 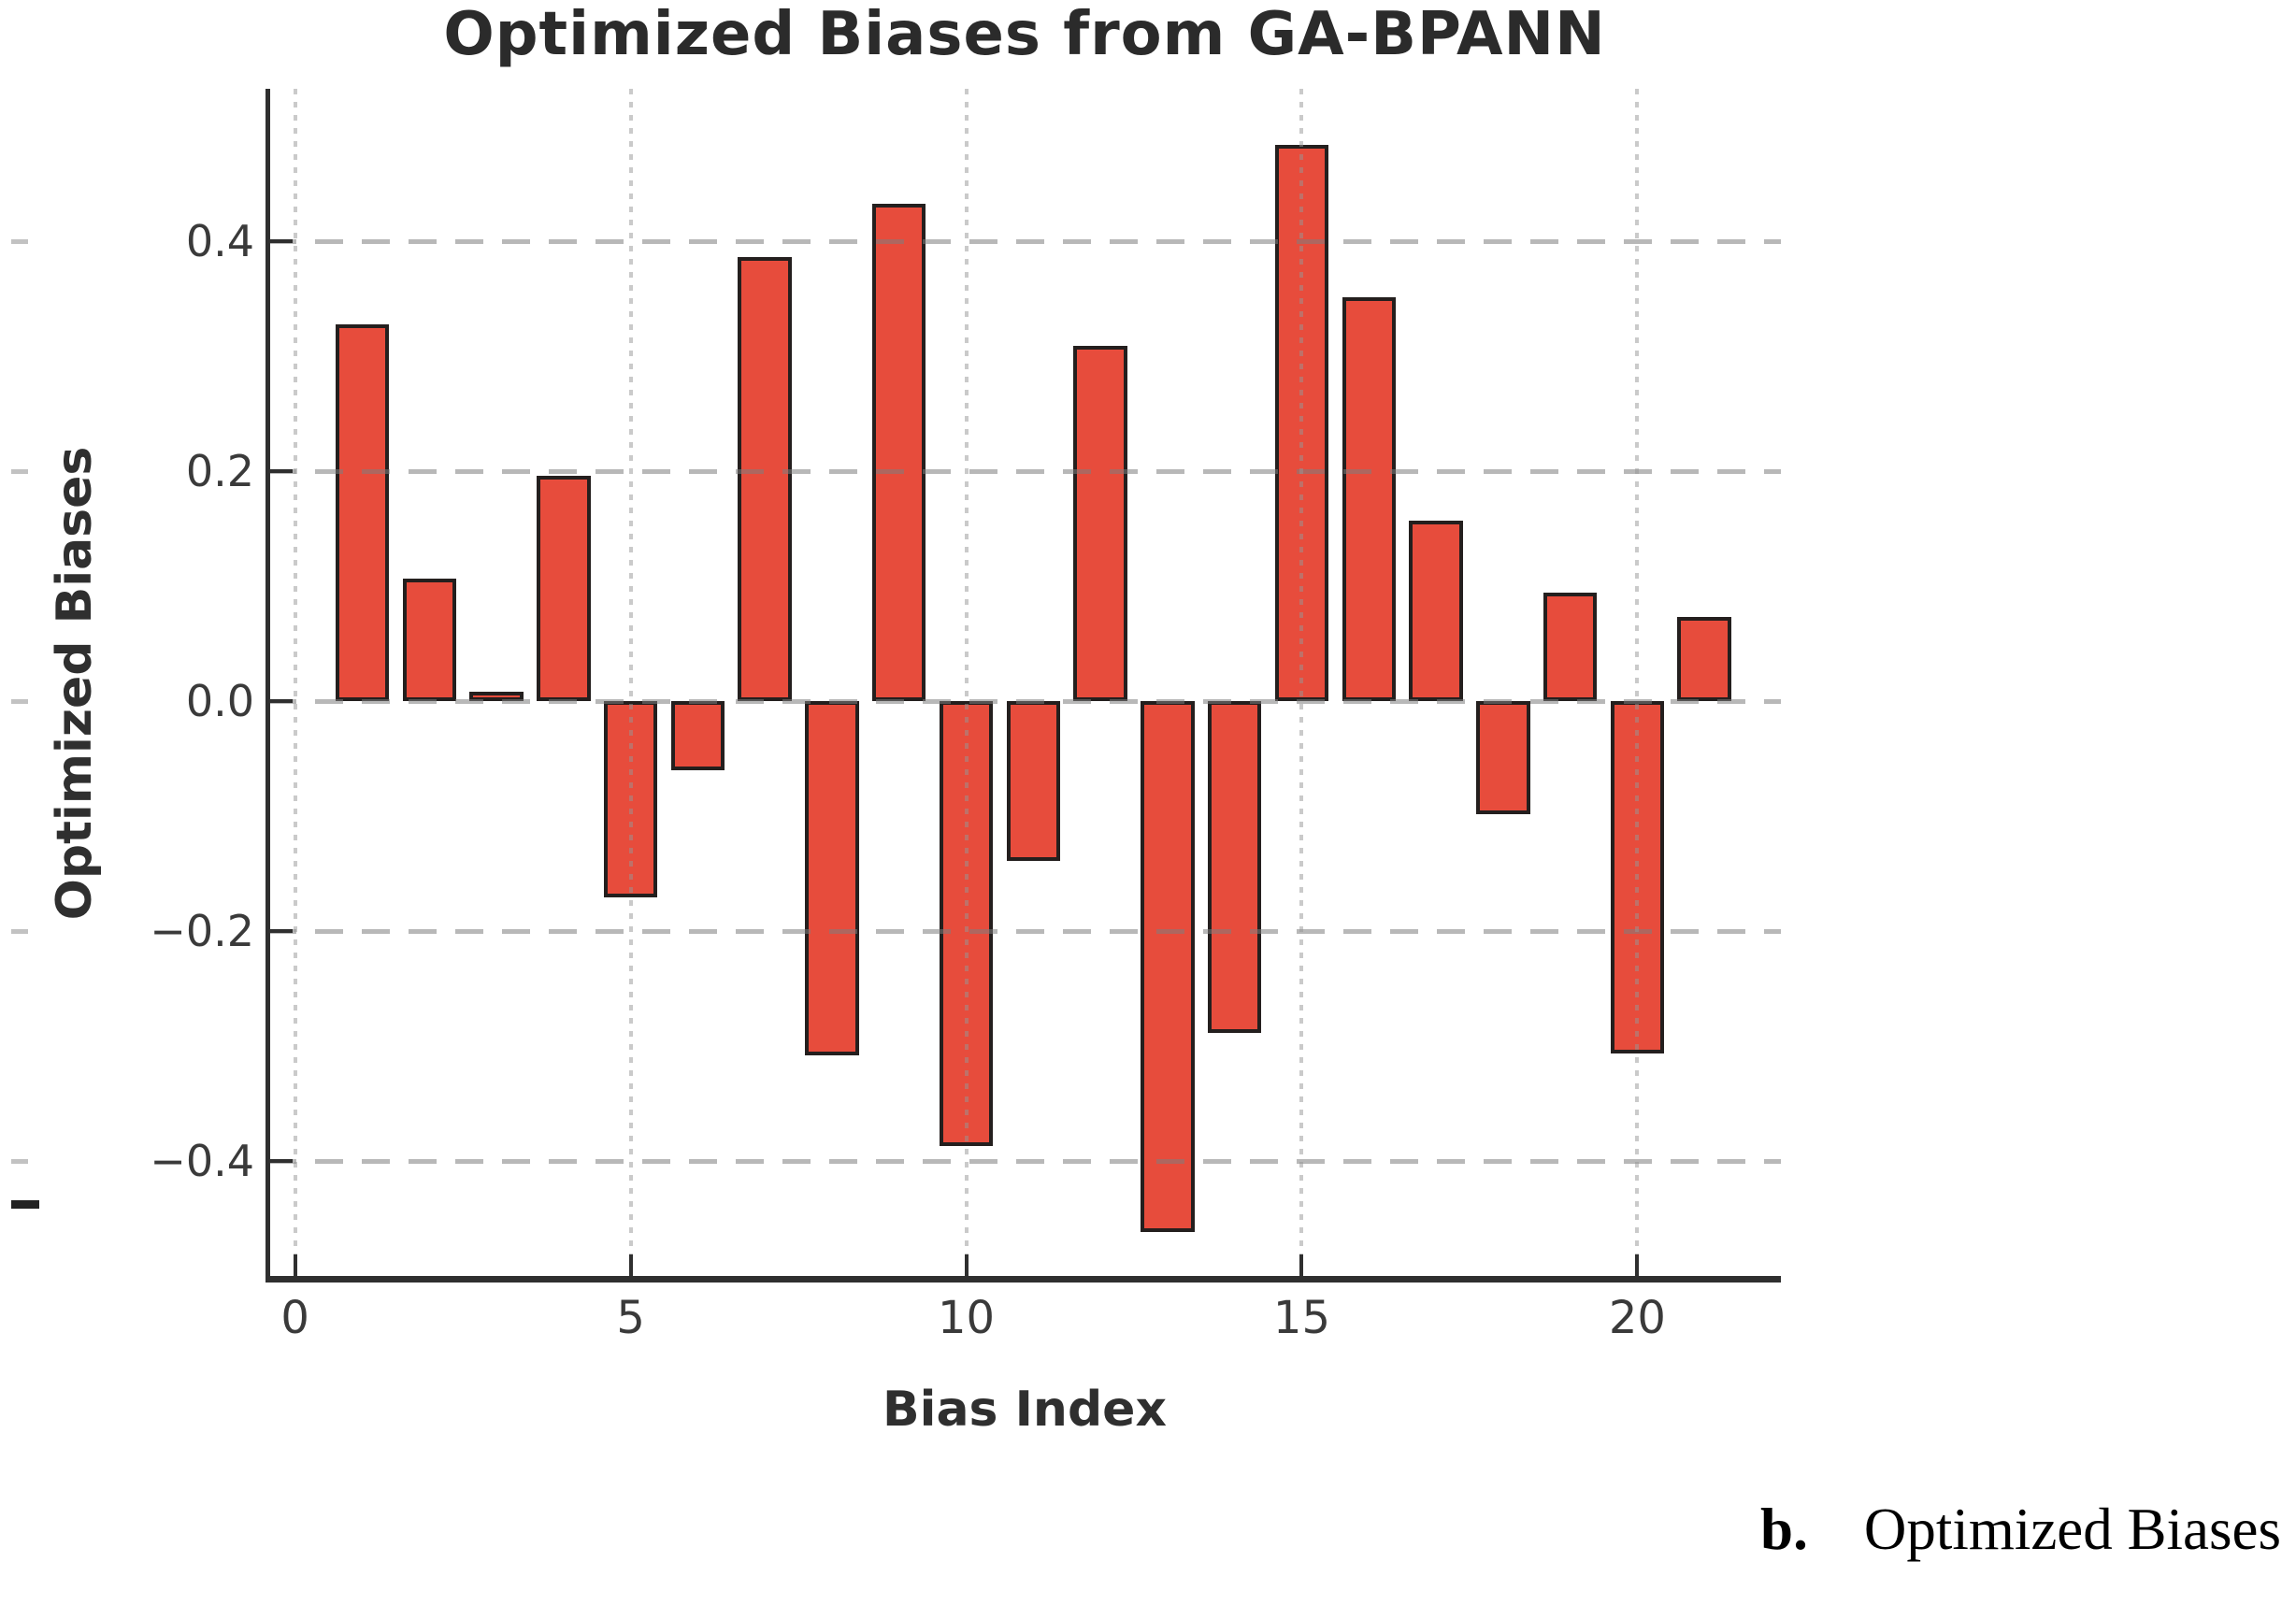 I want to click on y-axis-label: Optimized Biases, so click(x=75, y=683).